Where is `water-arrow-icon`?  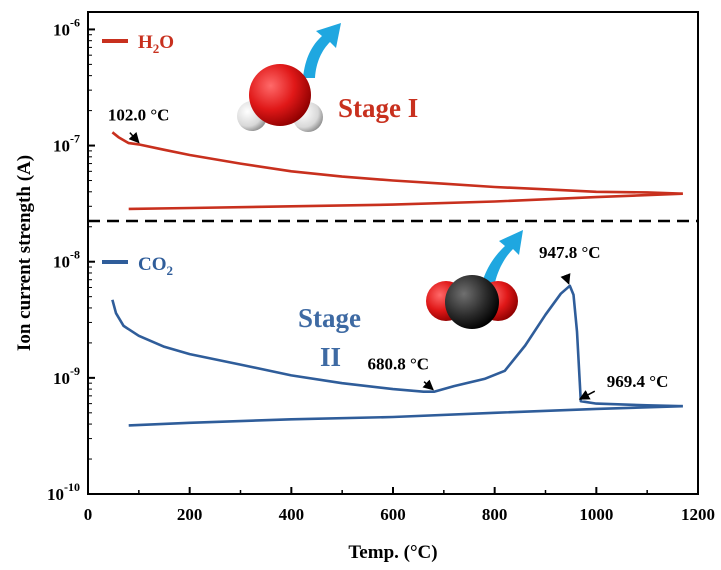
water-arrow-icon is located at coordinates (322, 50).